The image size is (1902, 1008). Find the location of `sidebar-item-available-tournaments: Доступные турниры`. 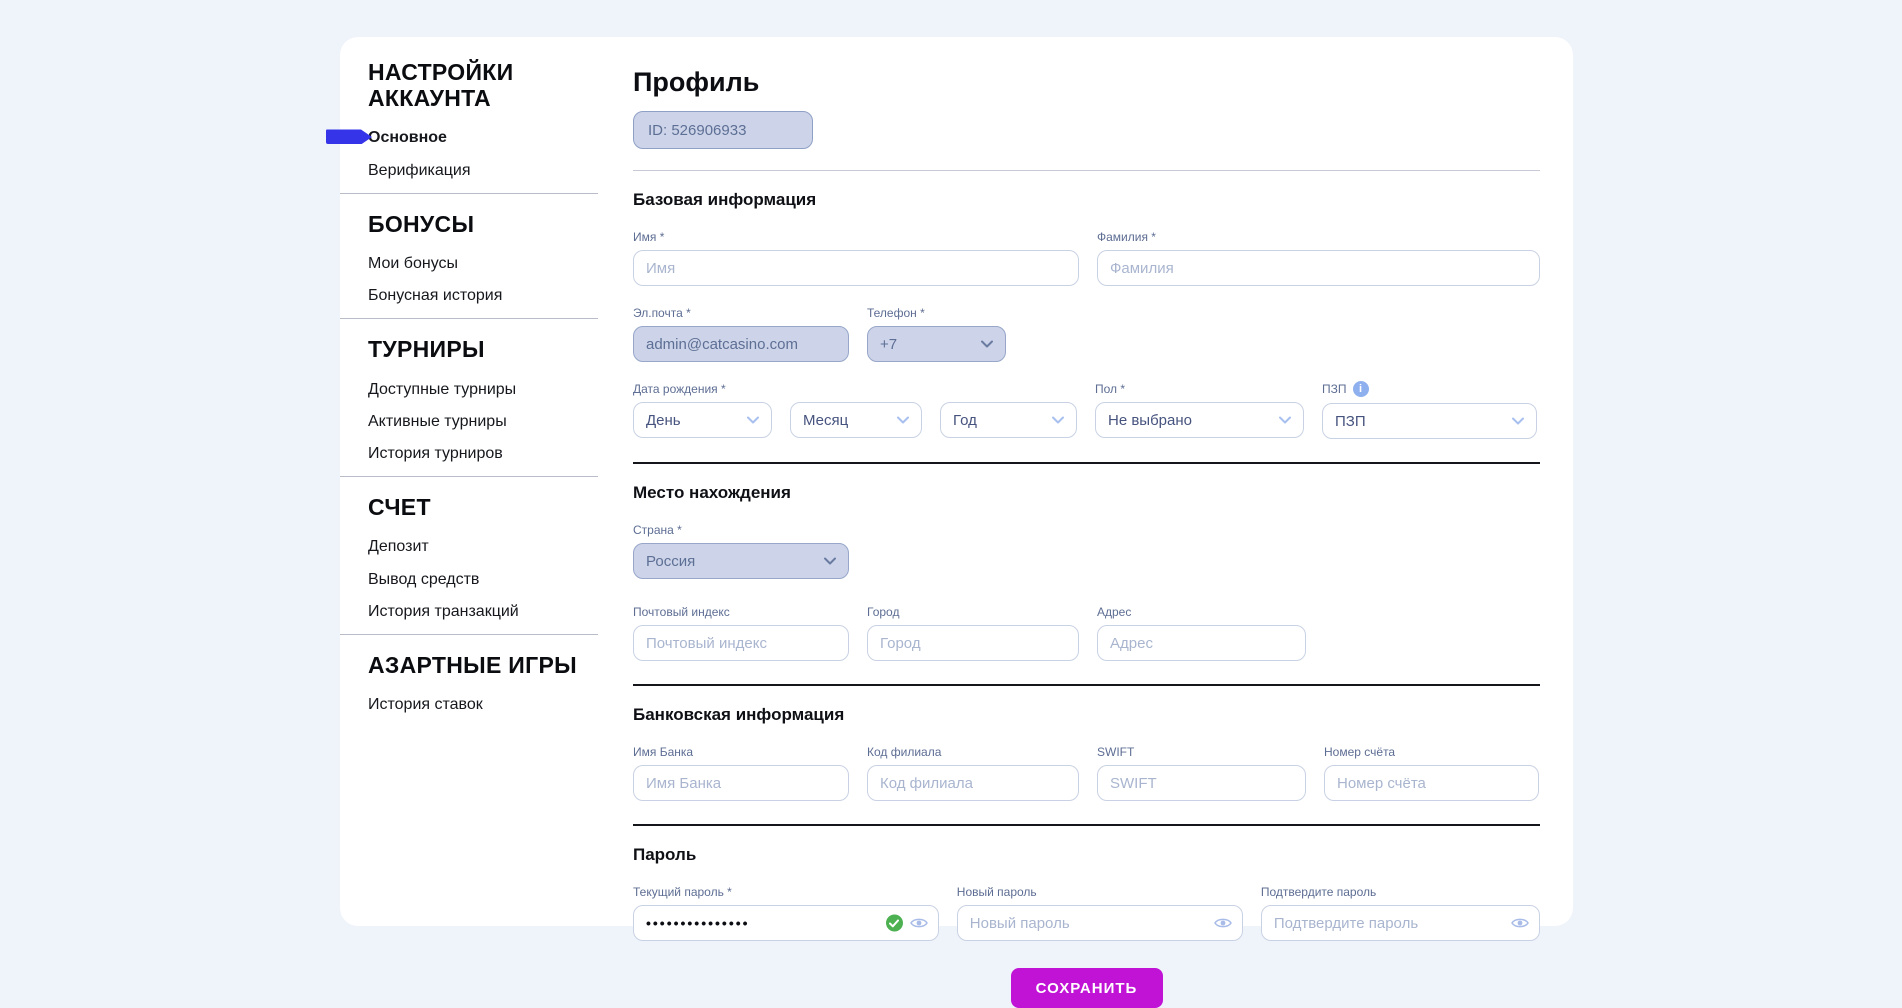

sidebar-item-available-tournaments: Доступные турниры is located at coordinates (489, 389).